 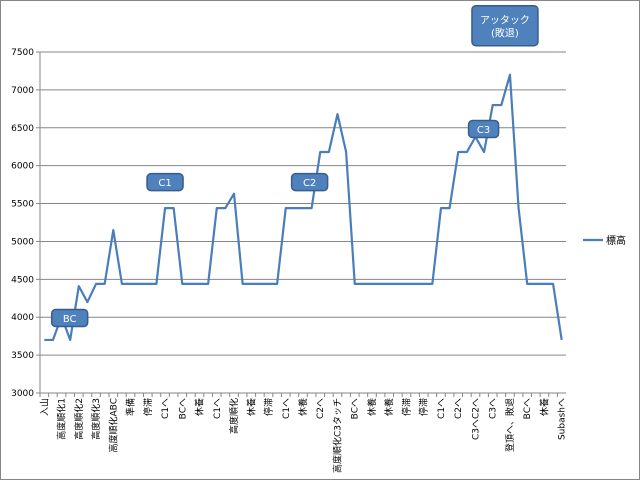 What do you see at coordinates (113, 425) in the screenshot?
I see `x-tick-label: 高度順化ABC` at bounding box center [113, 425].